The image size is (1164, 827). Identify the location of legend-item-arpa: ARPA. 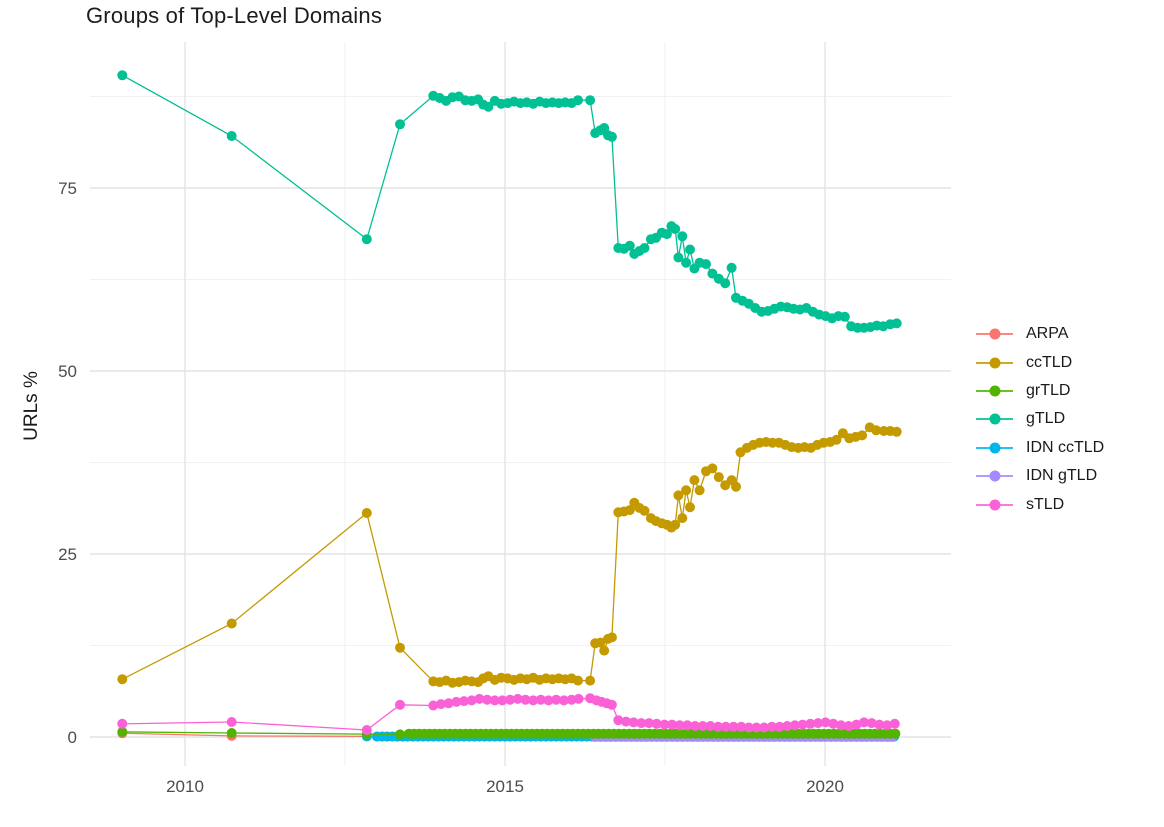
(1040, 334).